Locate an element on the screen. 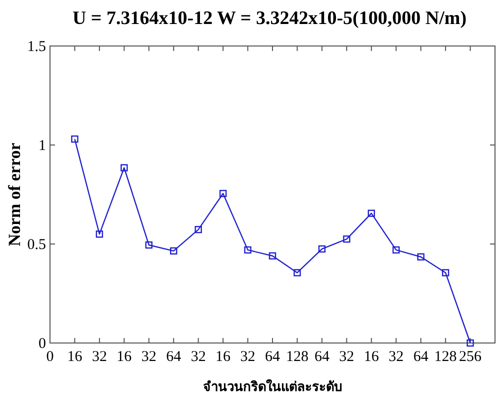  y-tick-label: 1.5 is located at coordinates (36, 47).